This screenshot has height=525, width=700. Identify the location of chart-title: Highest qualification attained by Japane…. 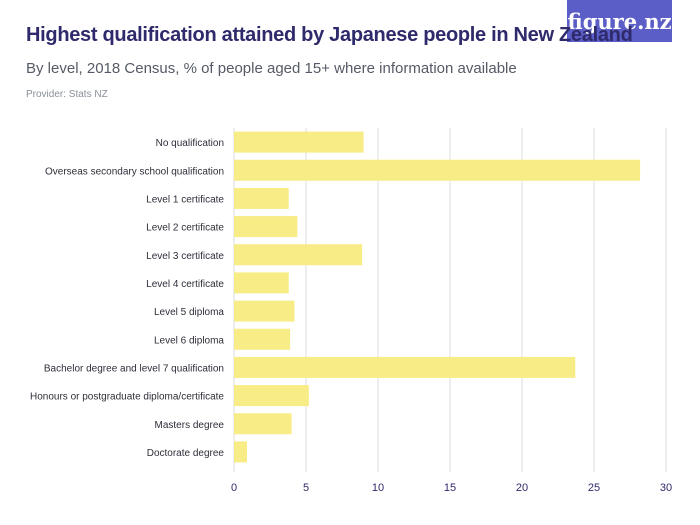
(329, 35).